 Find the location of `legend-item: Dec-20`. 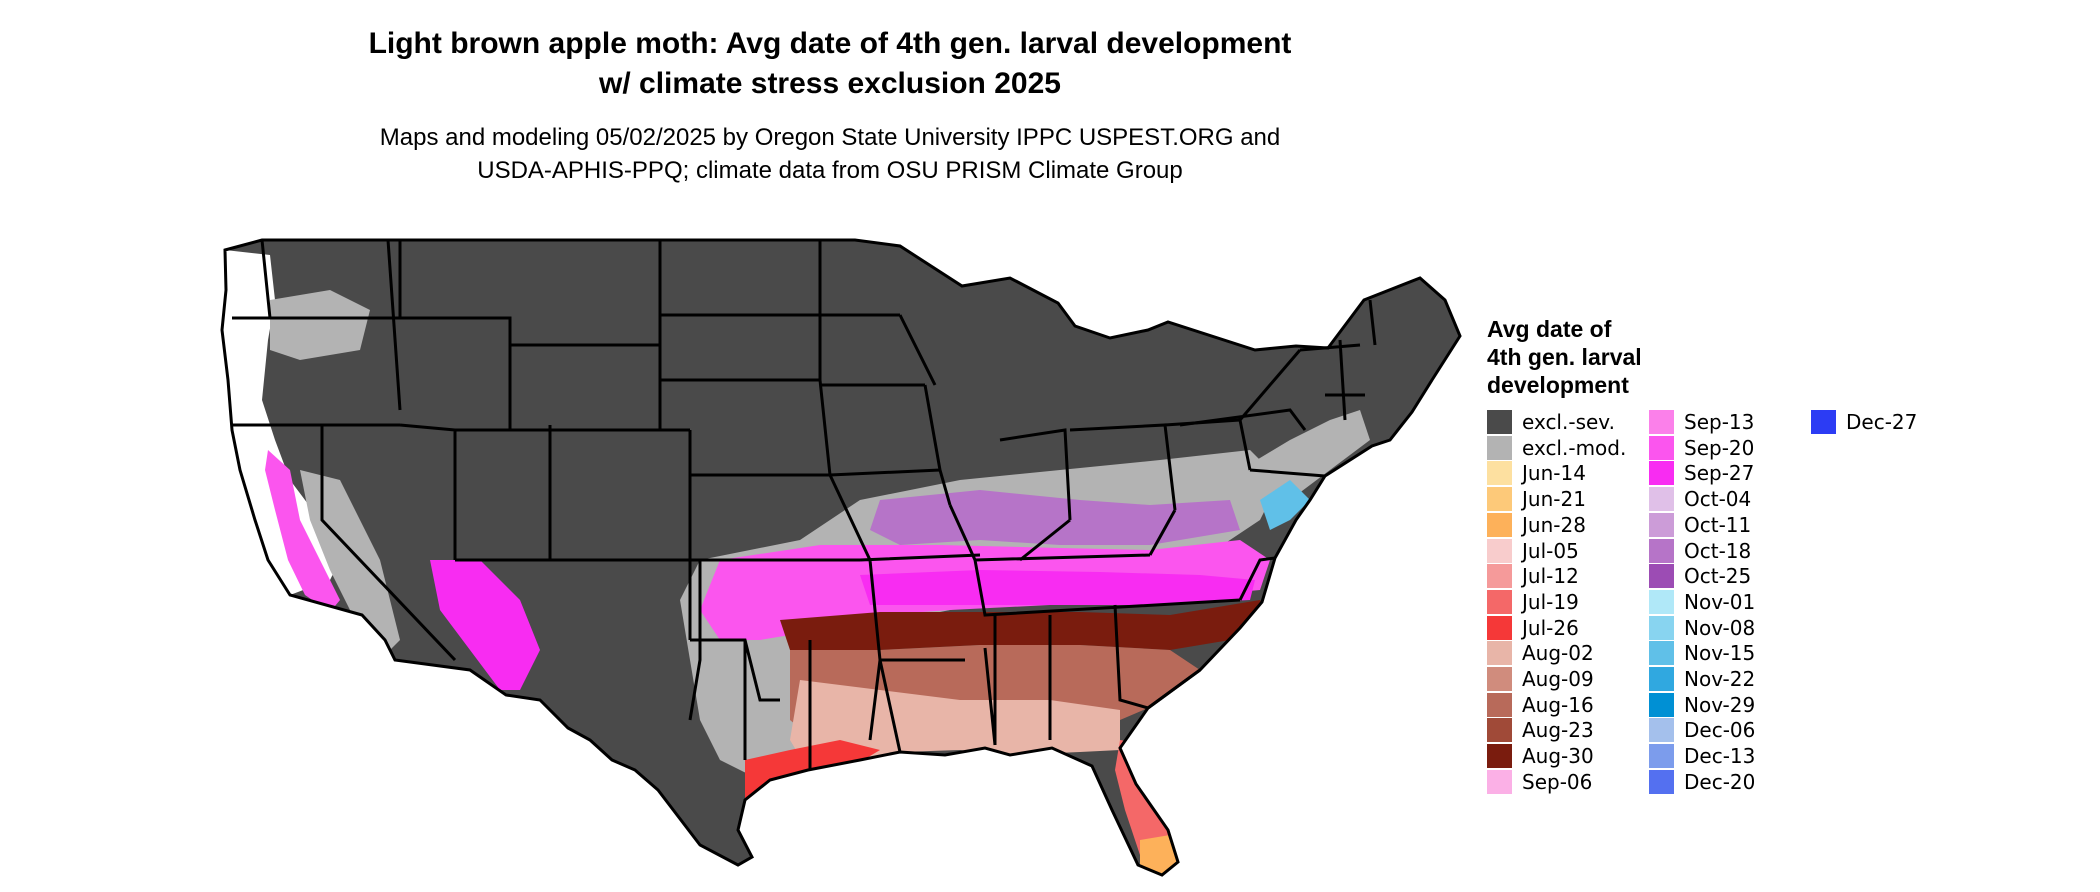

legend-item: Dec-20 is located at coordinates (1729, 782).